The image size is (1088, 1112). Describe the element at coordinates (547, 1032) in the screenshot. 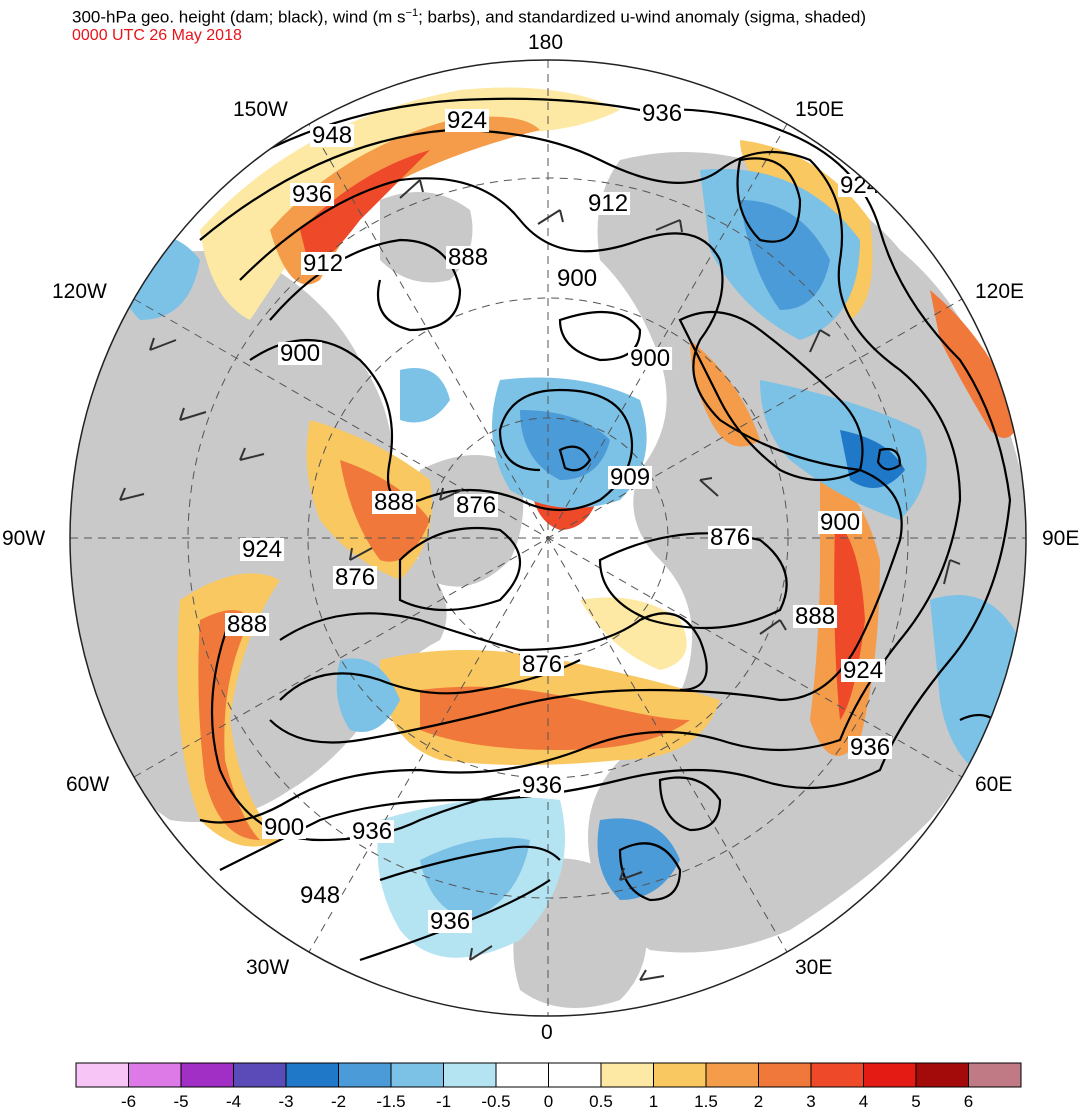

I see `lon-label-0: 0` at that location.